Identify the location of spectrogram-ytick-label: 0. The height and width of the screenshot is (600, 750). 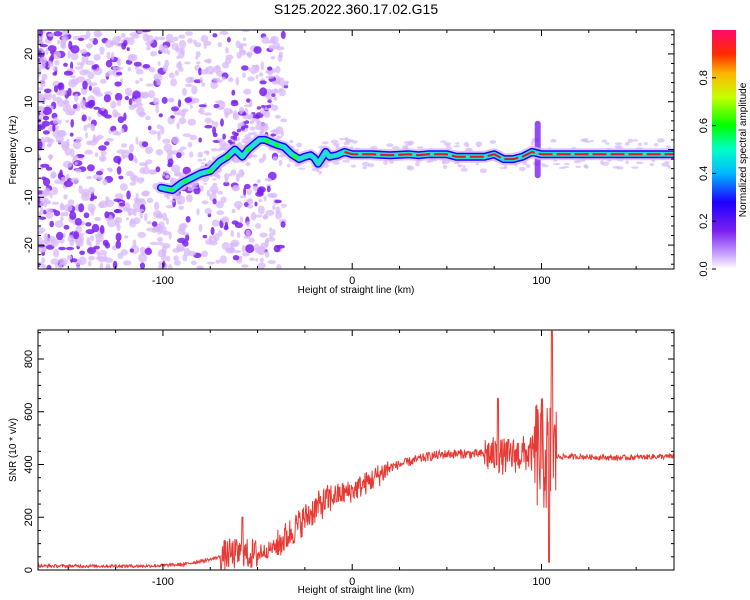
(29, 149).